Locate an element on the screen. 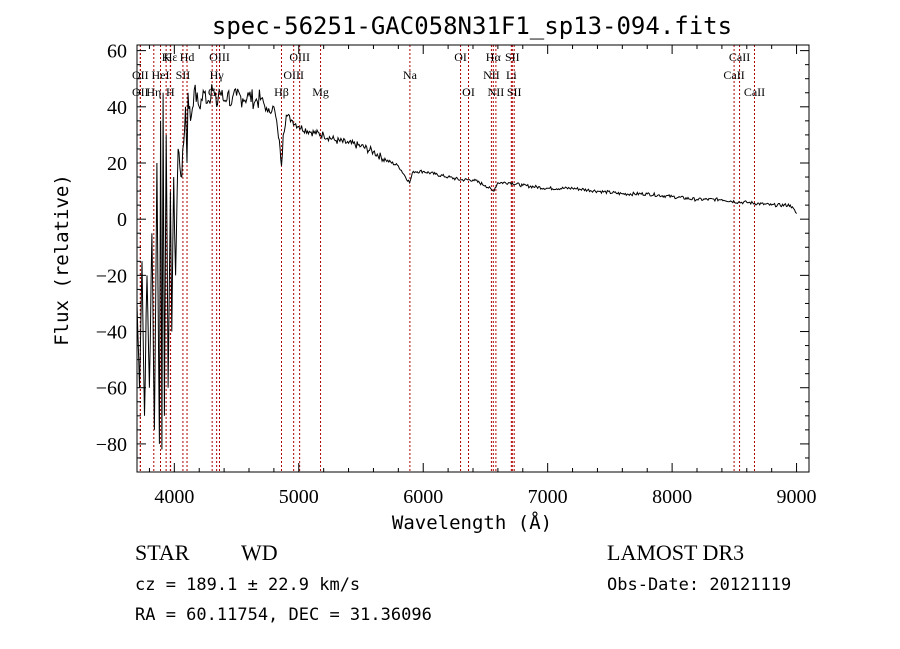 This screenshot has width=900, height=649. spectral-line-label: Li is located at coordinates (511, 75).